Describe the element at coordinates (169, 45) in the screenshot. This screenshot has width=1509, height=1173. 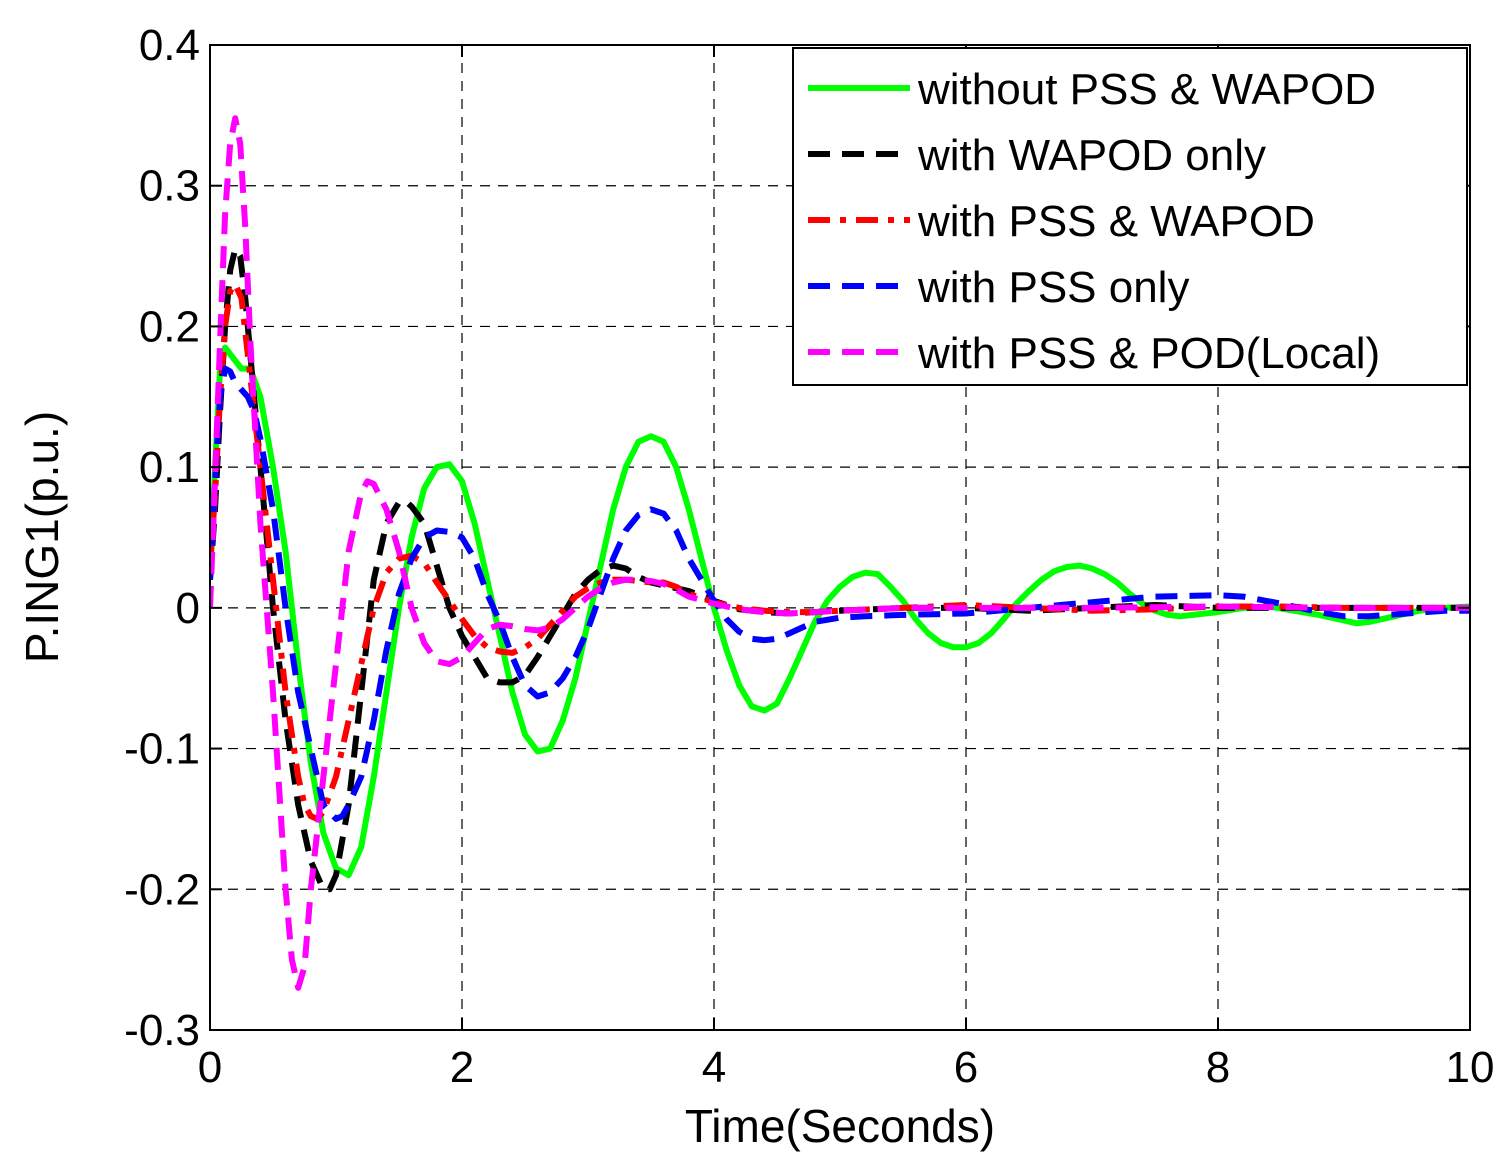
I see `y-tick-label: 0.4` at that location.